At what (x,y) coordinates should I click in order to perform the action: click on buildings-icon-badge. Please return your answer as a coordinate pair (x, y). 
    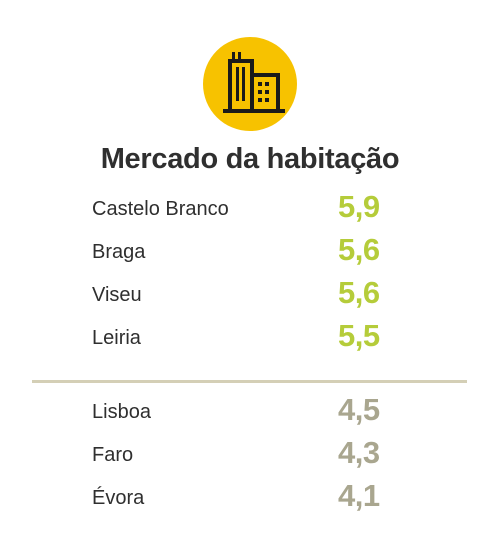
    Looking at the image, I should click on (250, 84).